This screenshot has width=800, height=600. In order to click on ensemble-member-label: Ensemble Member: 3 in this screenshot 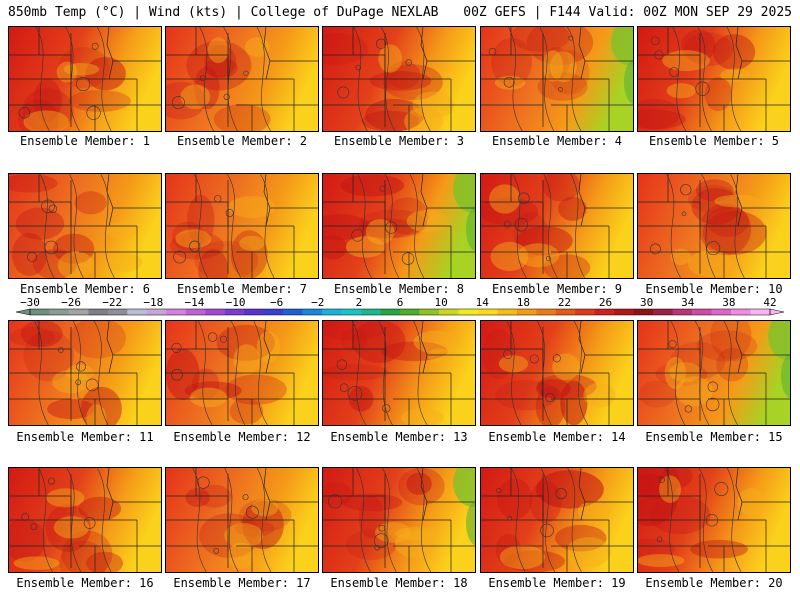, I will do `click(399, 141)`.